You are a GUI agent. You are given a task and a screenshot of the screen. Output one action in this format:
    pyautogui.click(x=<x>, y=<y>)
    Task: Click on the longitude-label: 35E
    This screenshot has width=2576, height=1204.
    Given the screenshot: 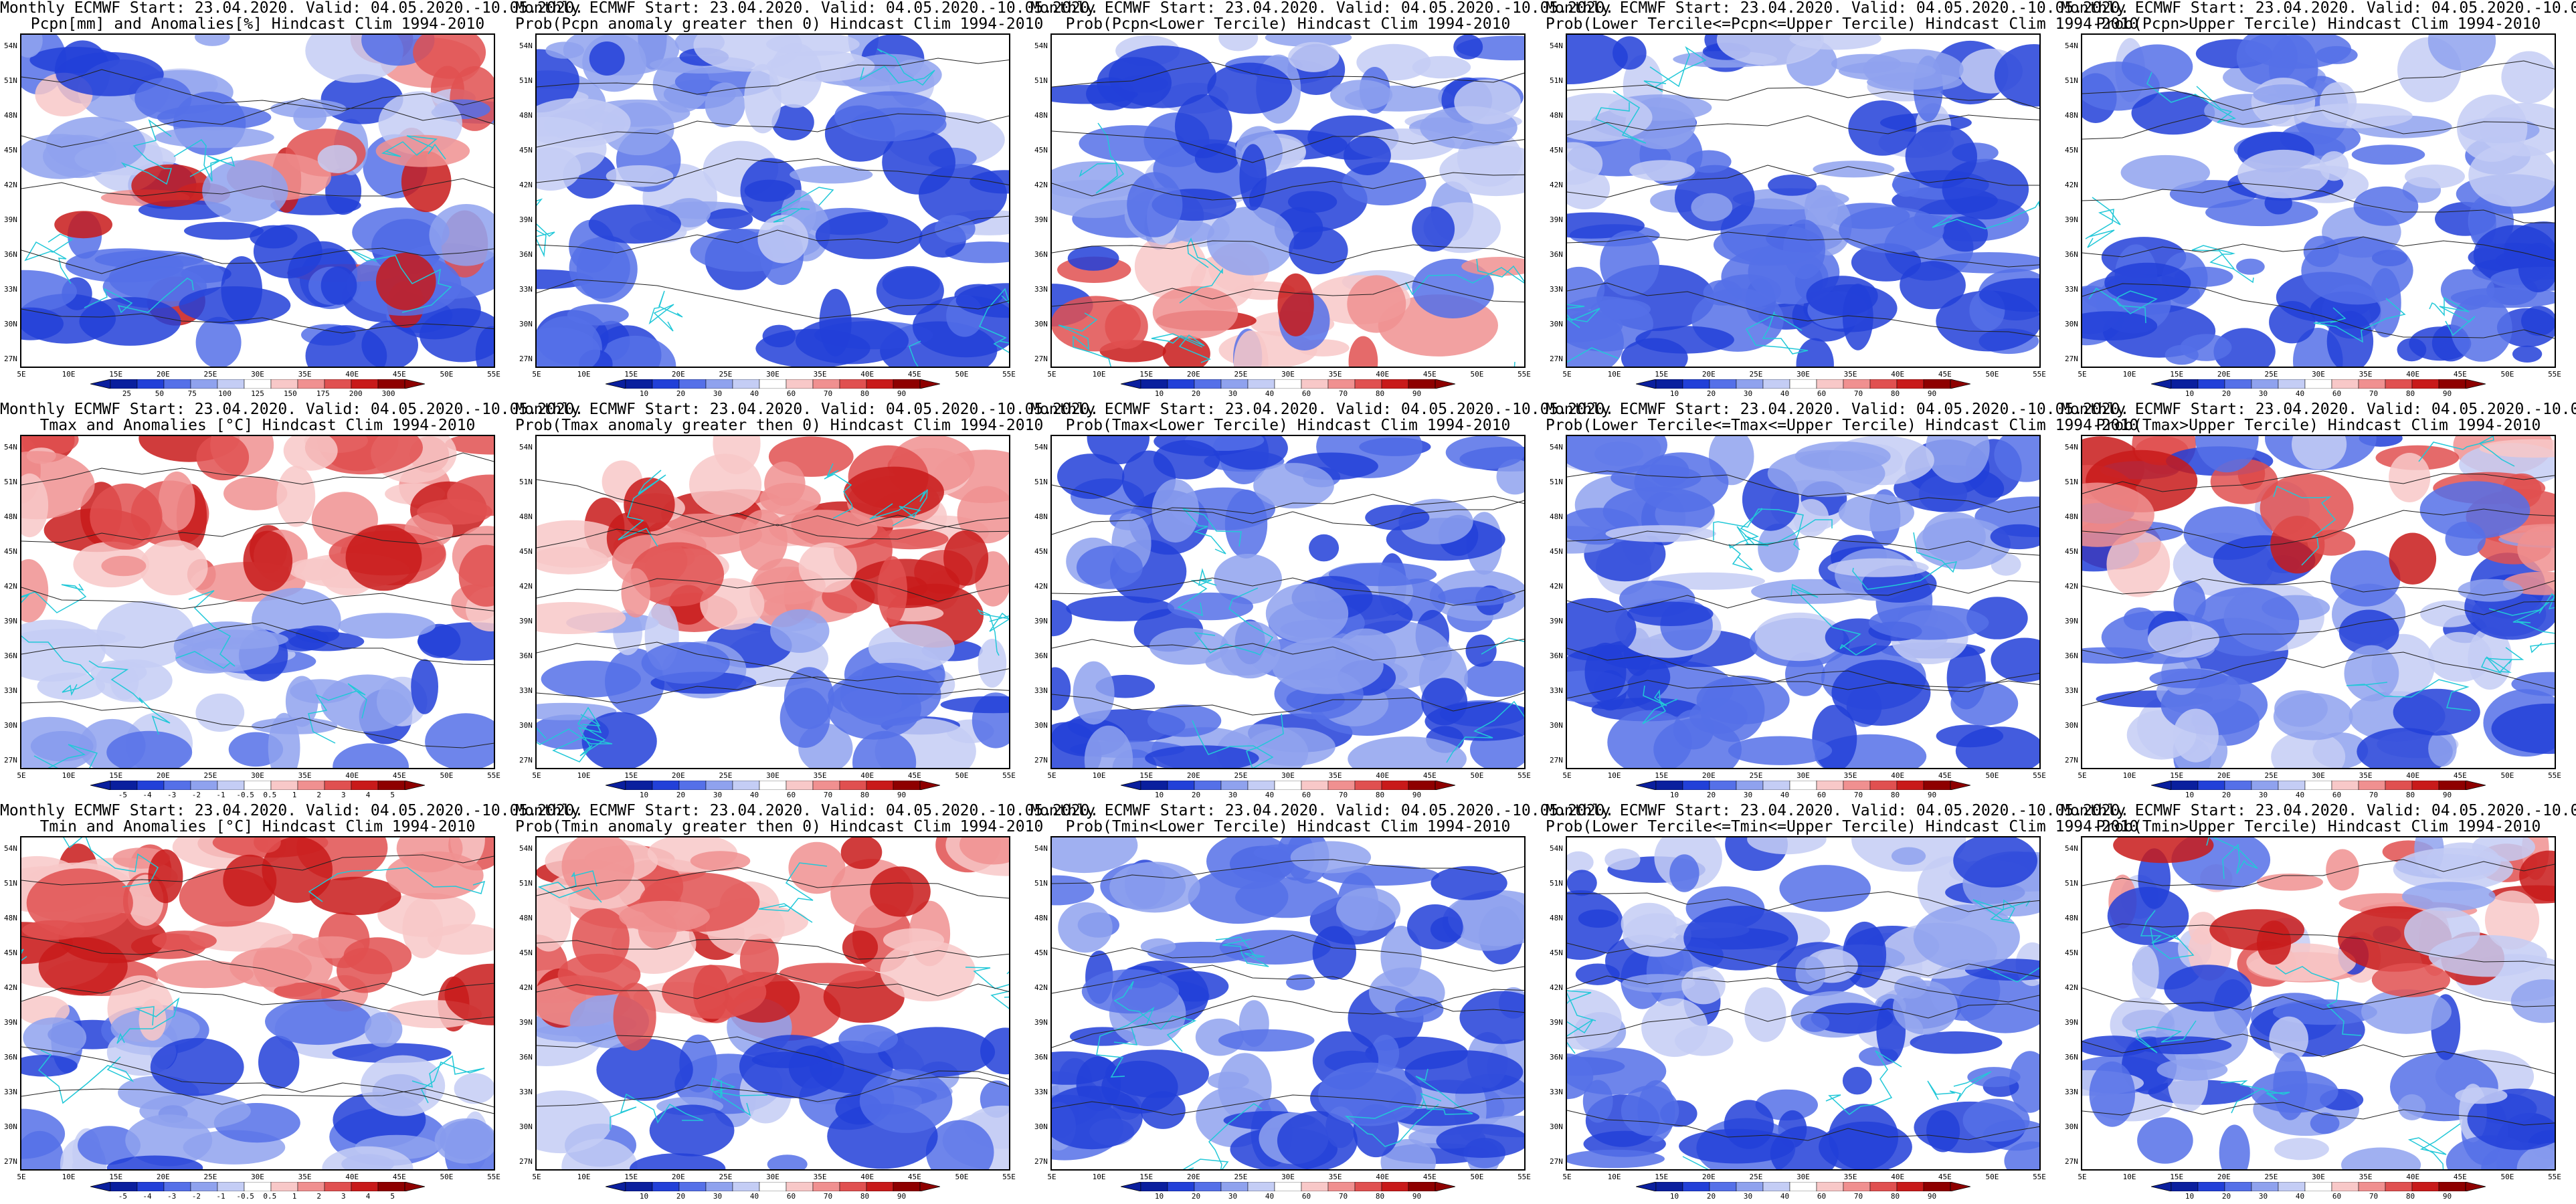 What is the action you would take?
    pyautogui.click(x=305, y=775)
    